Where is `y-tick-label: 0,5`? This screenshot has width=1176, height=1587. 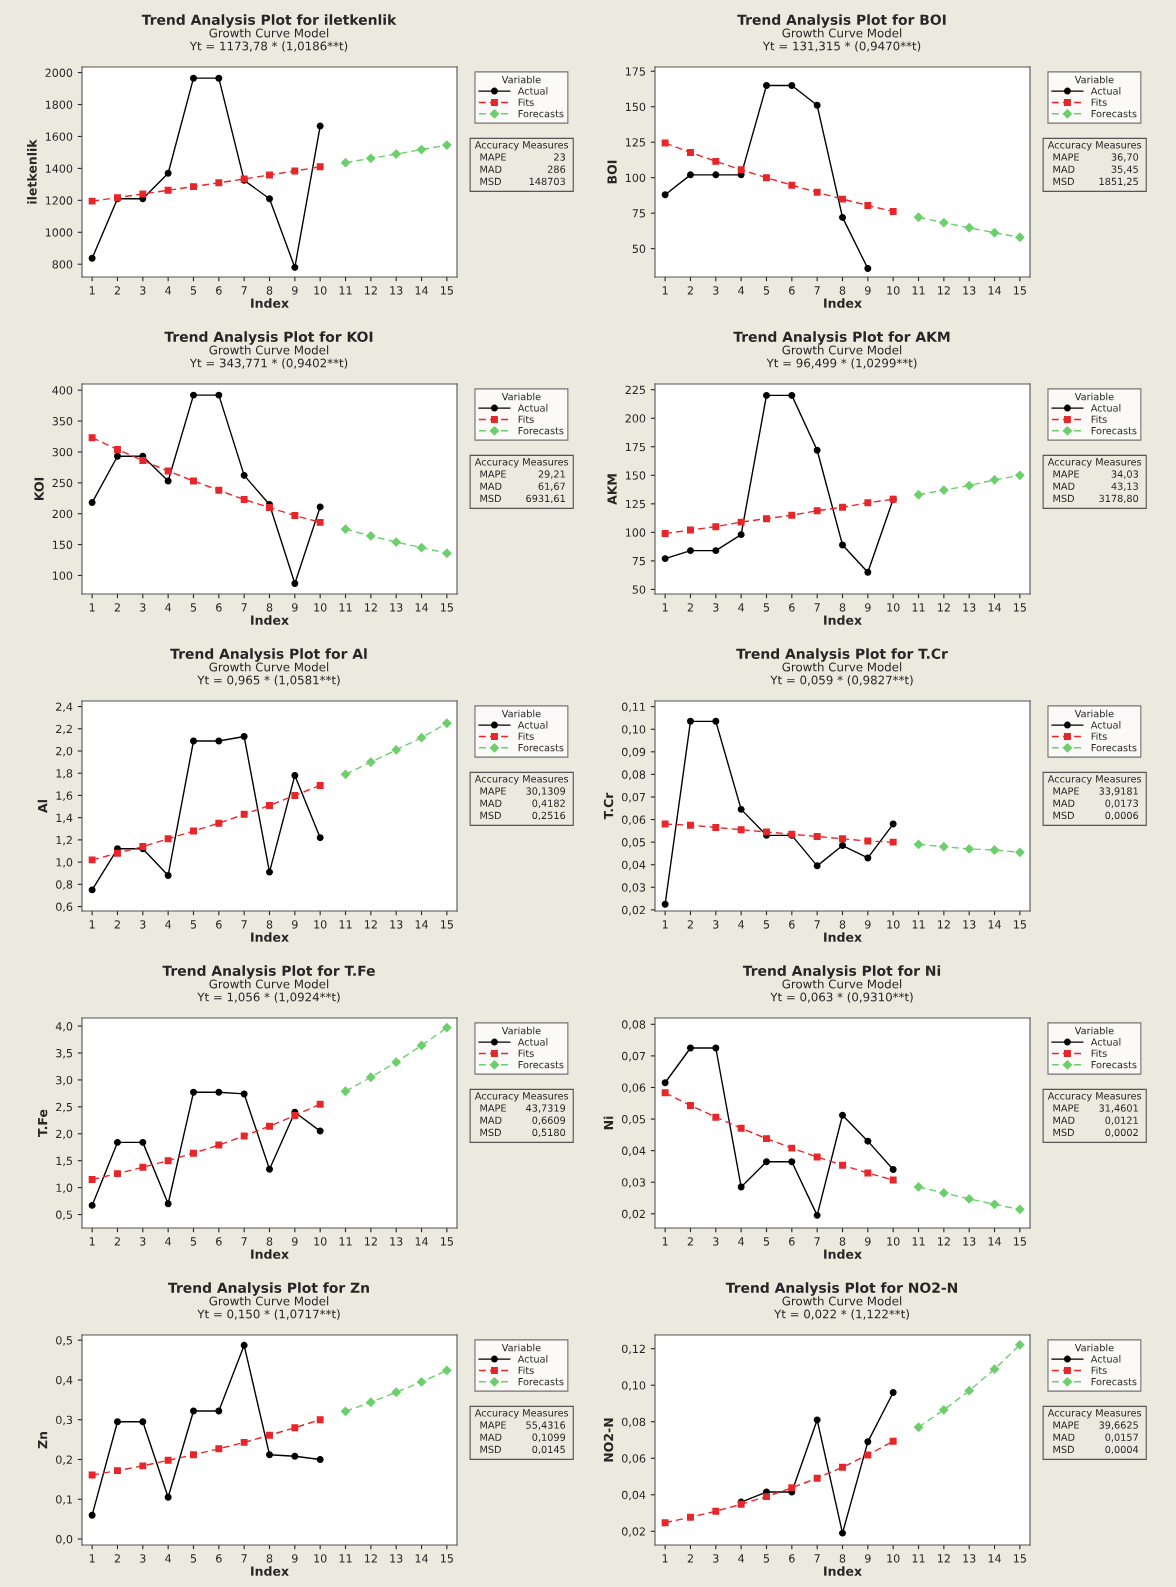 y-tick-label: 0,5 is located at coordinates (64, 1341).